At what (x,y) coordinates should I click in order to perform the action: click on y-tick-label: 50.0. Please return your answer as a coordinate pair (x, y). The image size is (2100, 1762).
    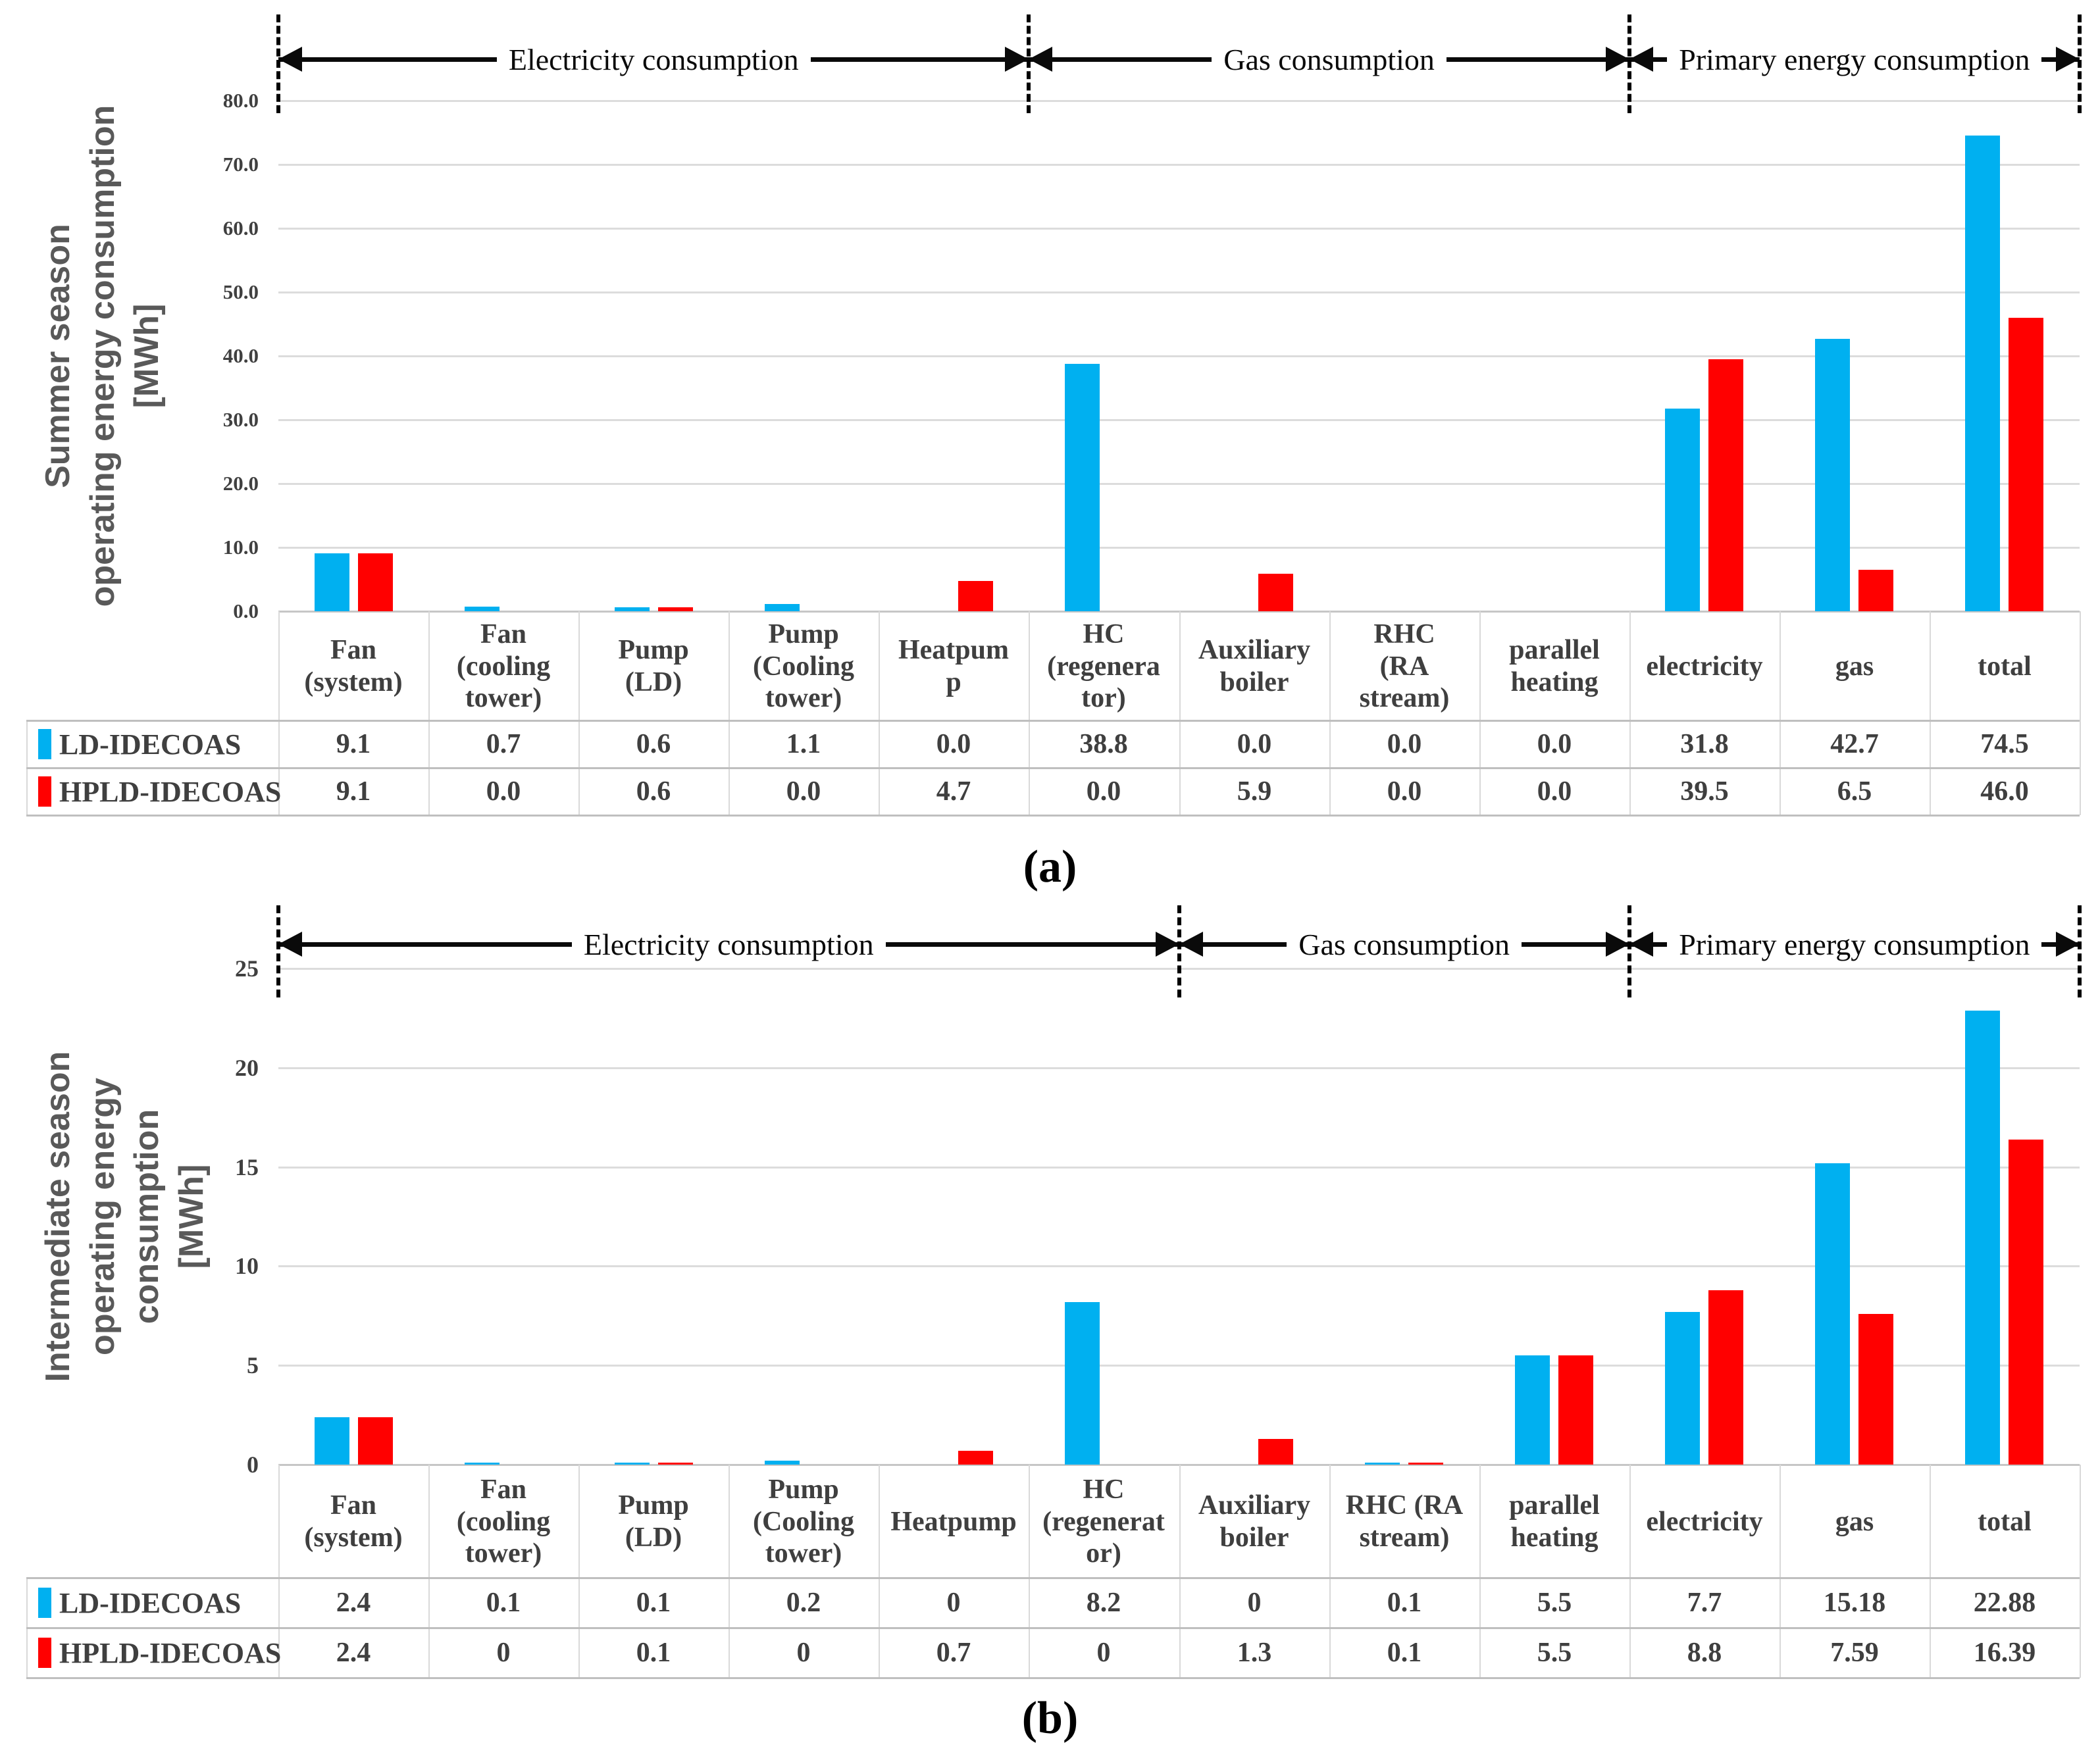
    Looking at the image, I should click on (240, 291).